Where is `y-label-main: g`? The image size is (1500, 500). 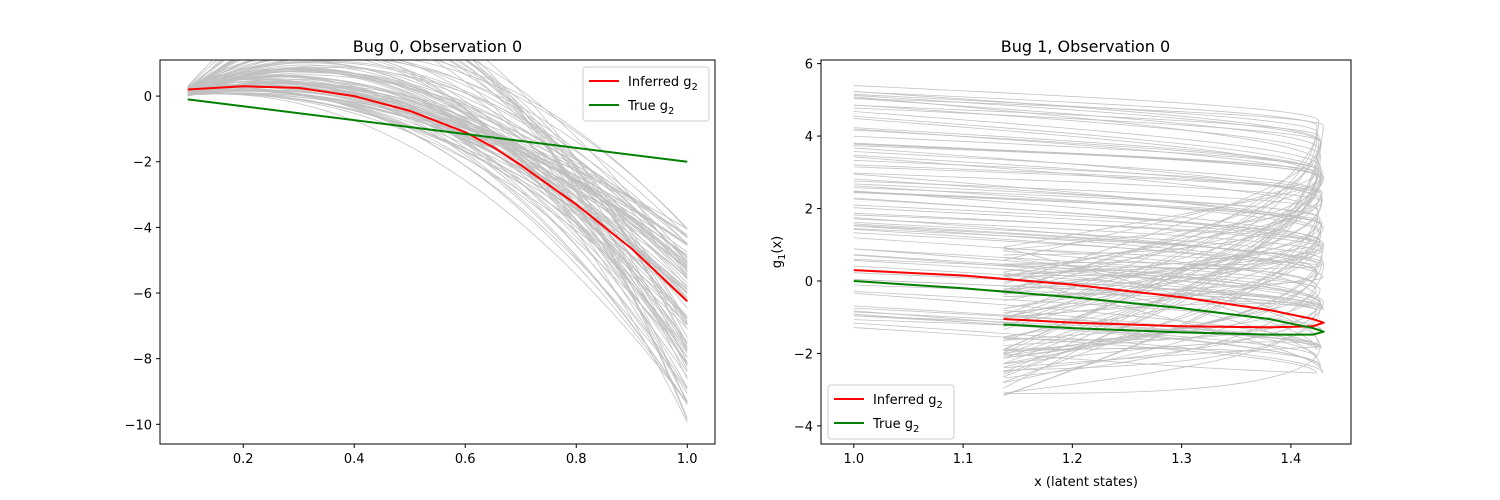
y-label-main: g is located at coordinates (777, 264).